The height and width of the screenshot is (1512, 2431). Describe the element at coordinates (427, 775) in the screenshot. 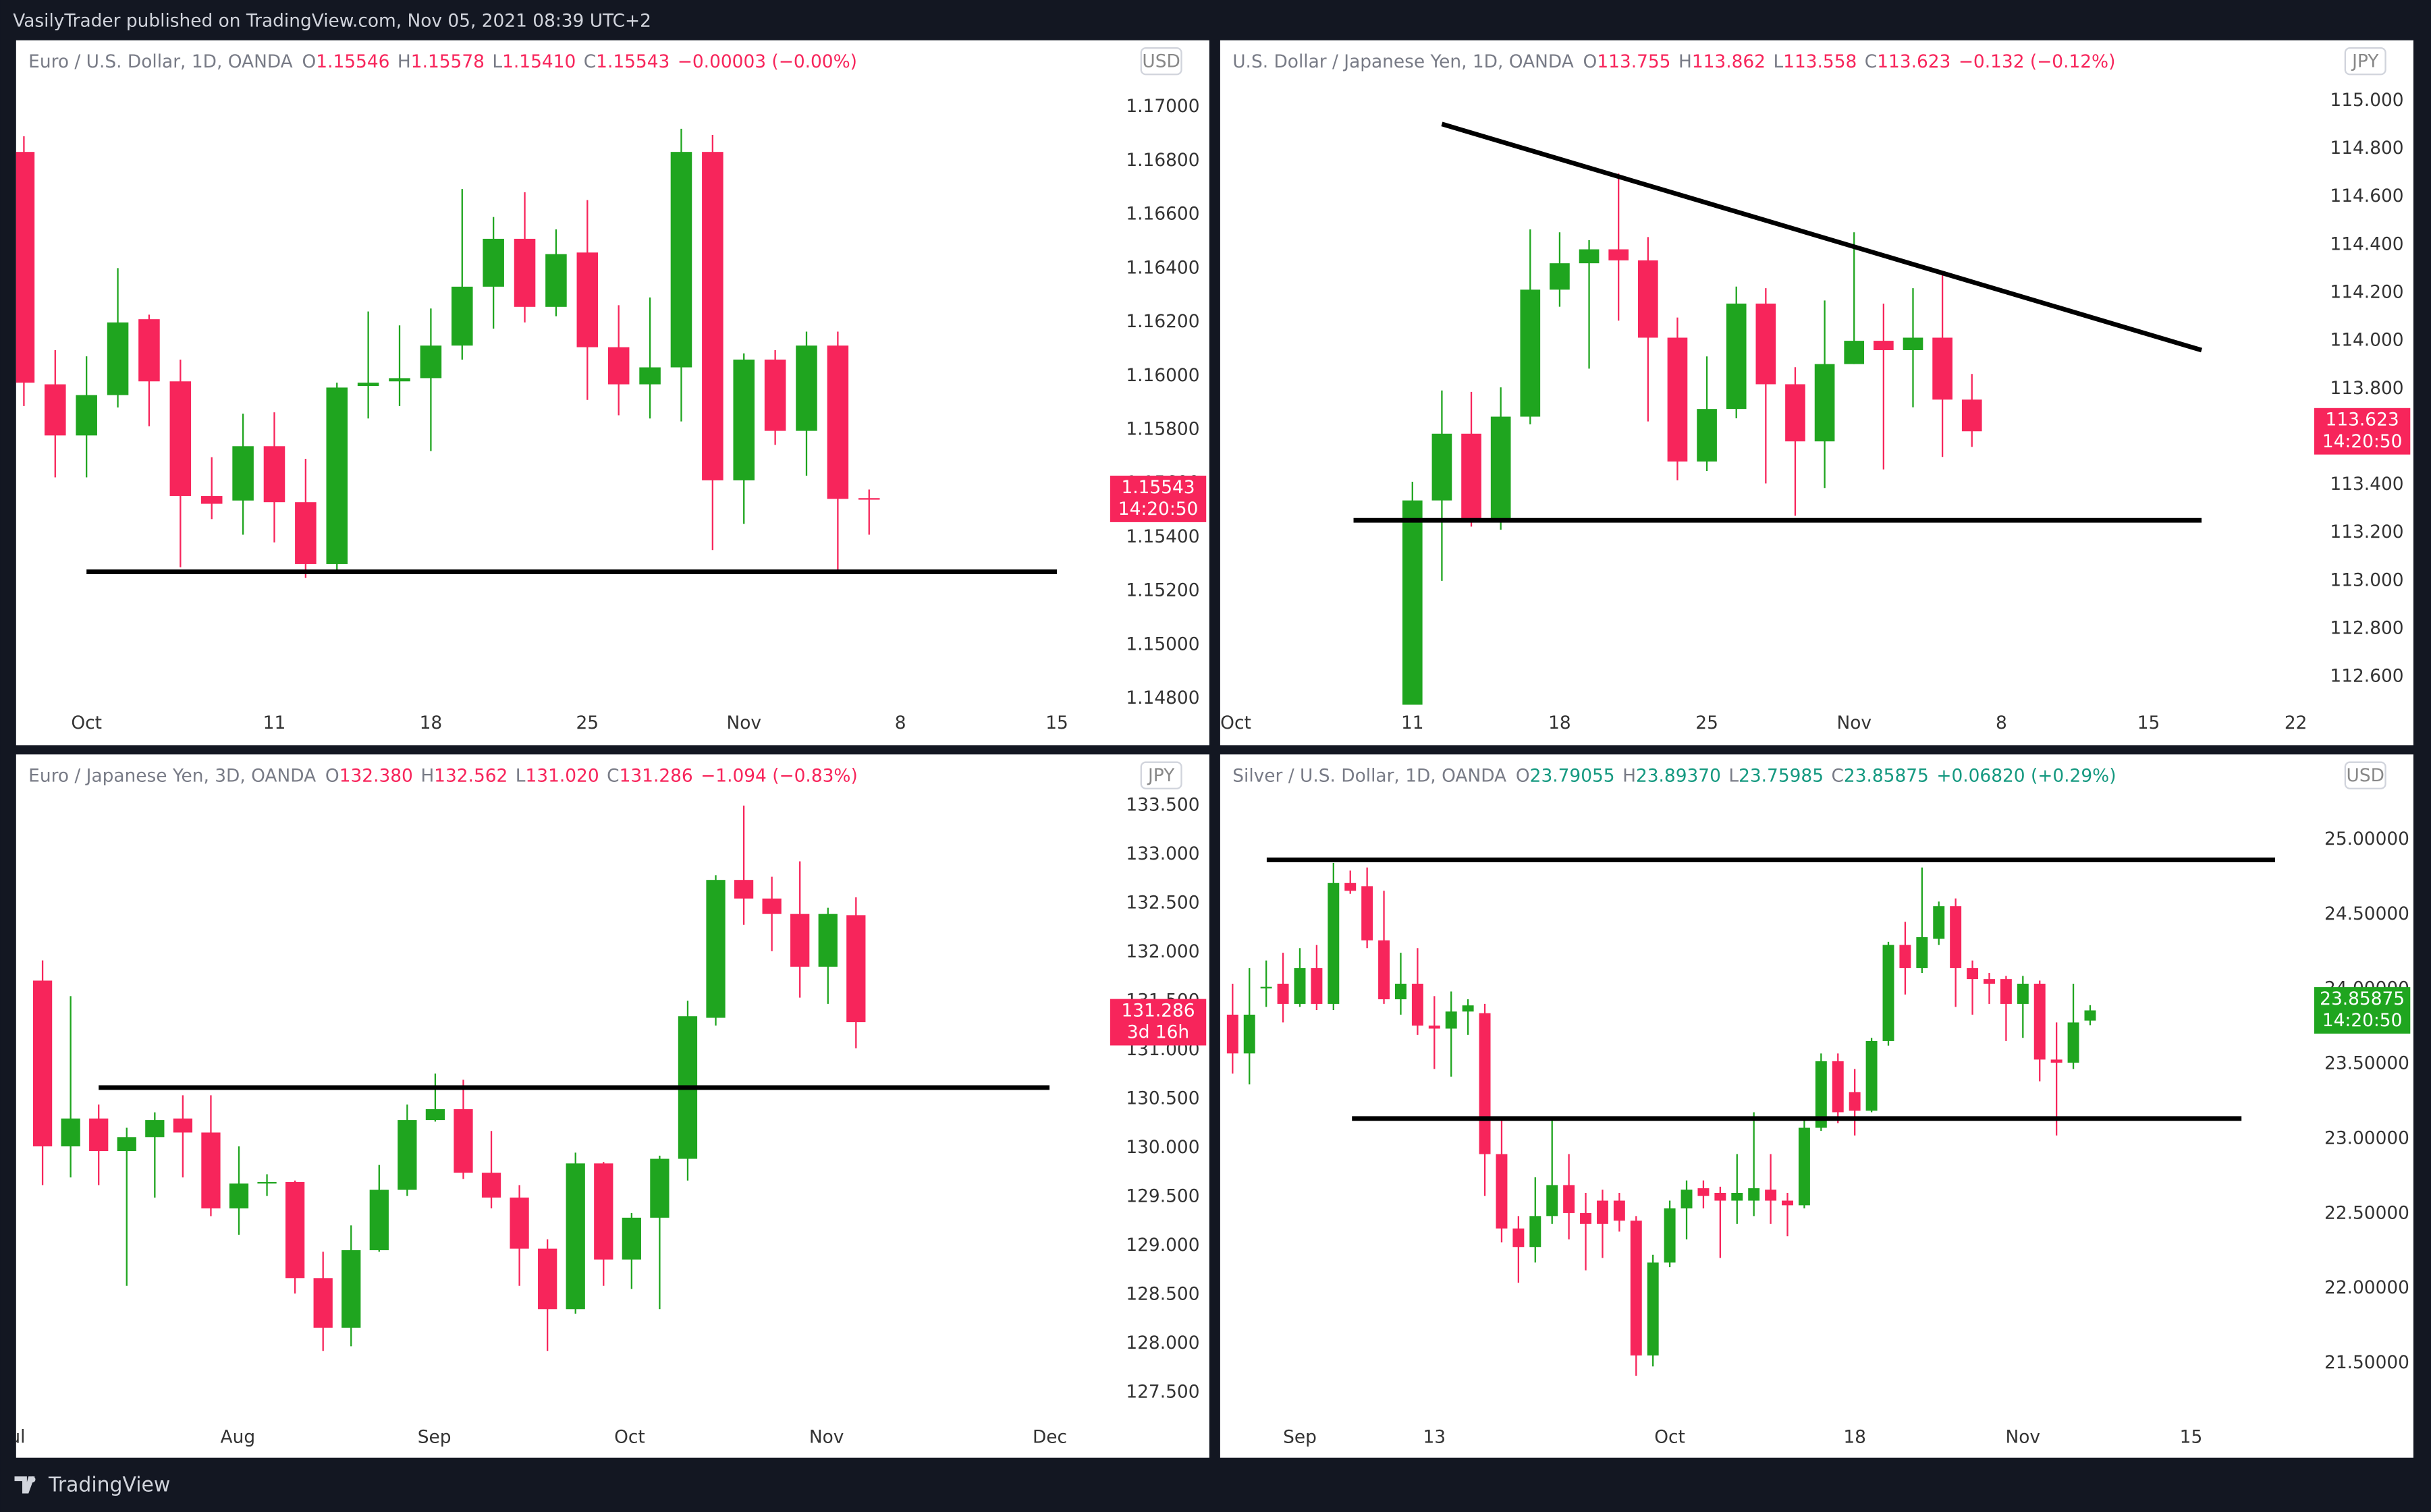

I see `ohlc-key: H` at that location.